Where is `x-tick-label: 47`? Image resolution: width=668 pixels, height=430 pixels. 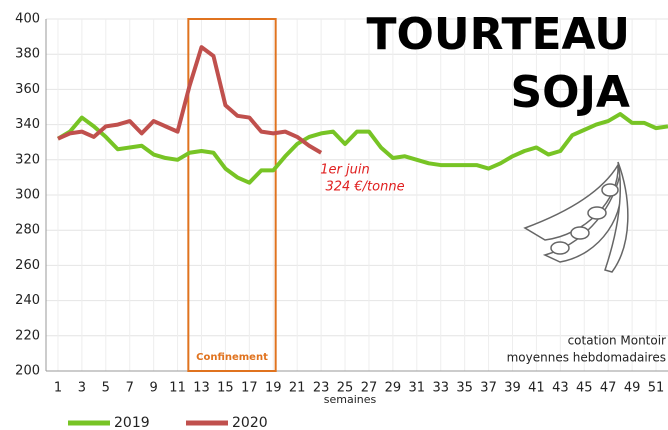
x-tick-label: 47 is located at coordinates (608, 388).